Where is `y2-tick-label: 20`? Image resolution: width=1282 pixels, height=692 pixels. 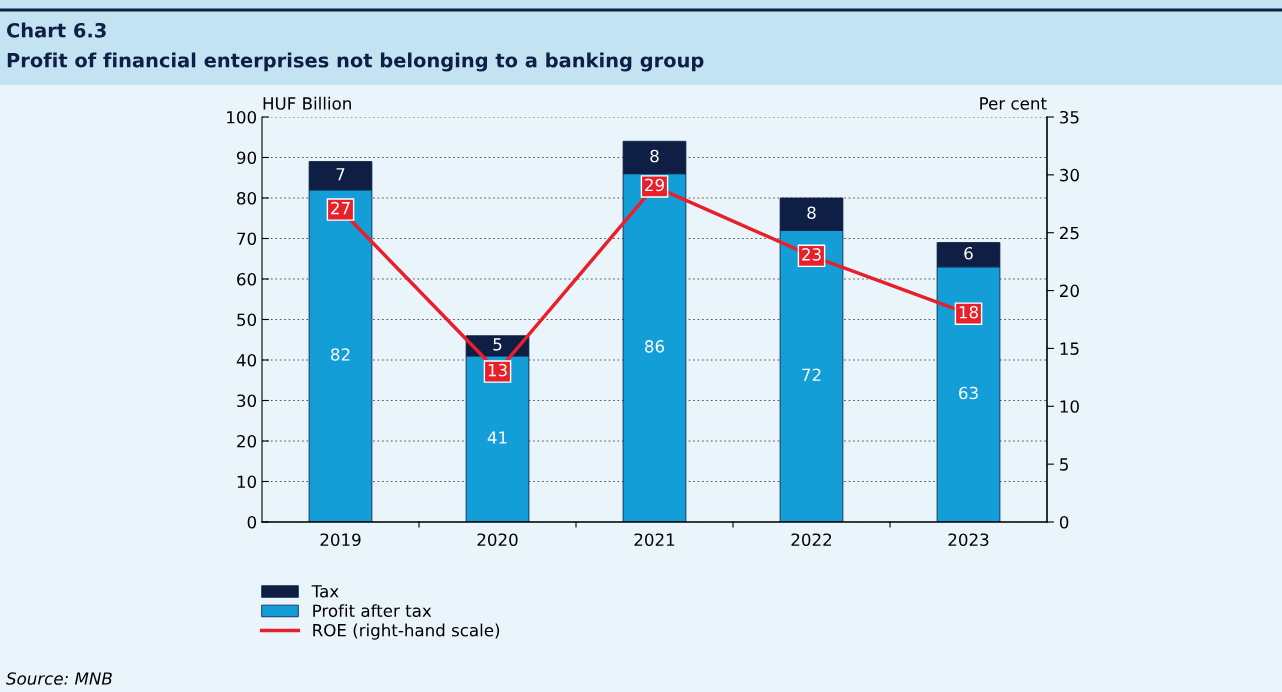 y2-tick-label: 20 is located at coordinates (1069, 291).